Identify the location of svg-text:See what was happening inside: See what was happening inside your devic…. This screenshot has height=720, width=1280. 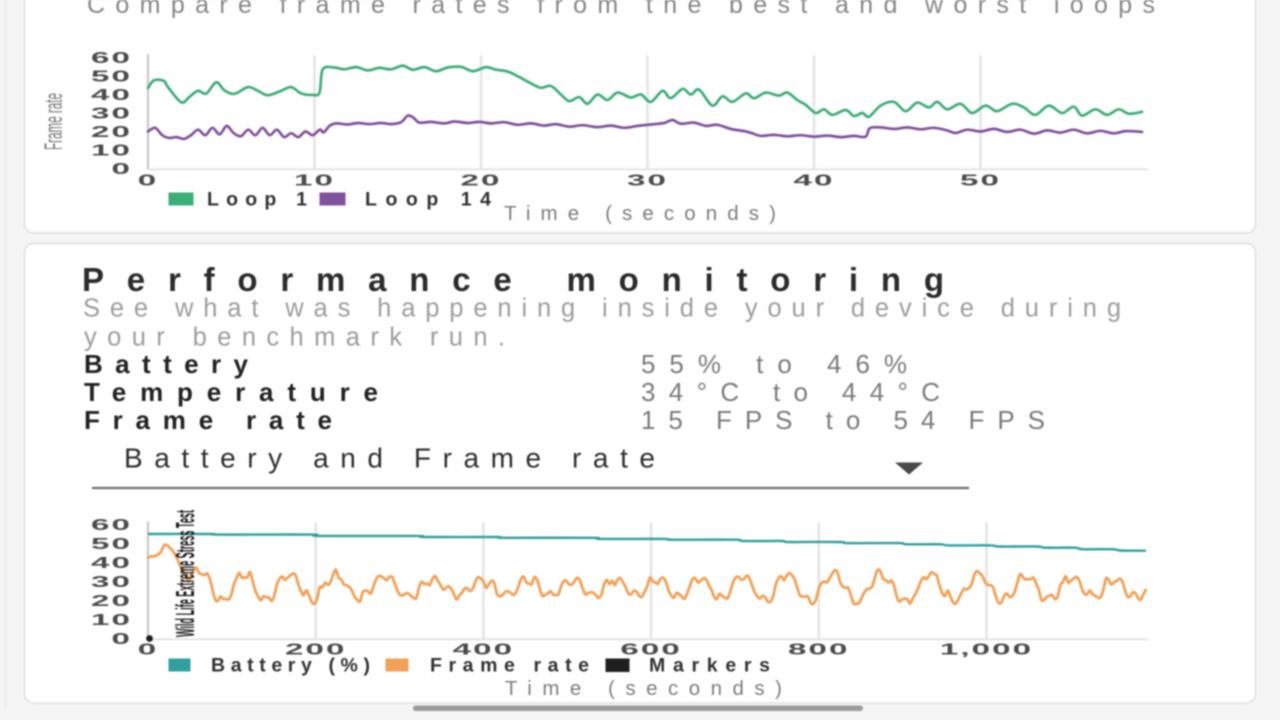
(602, 309).